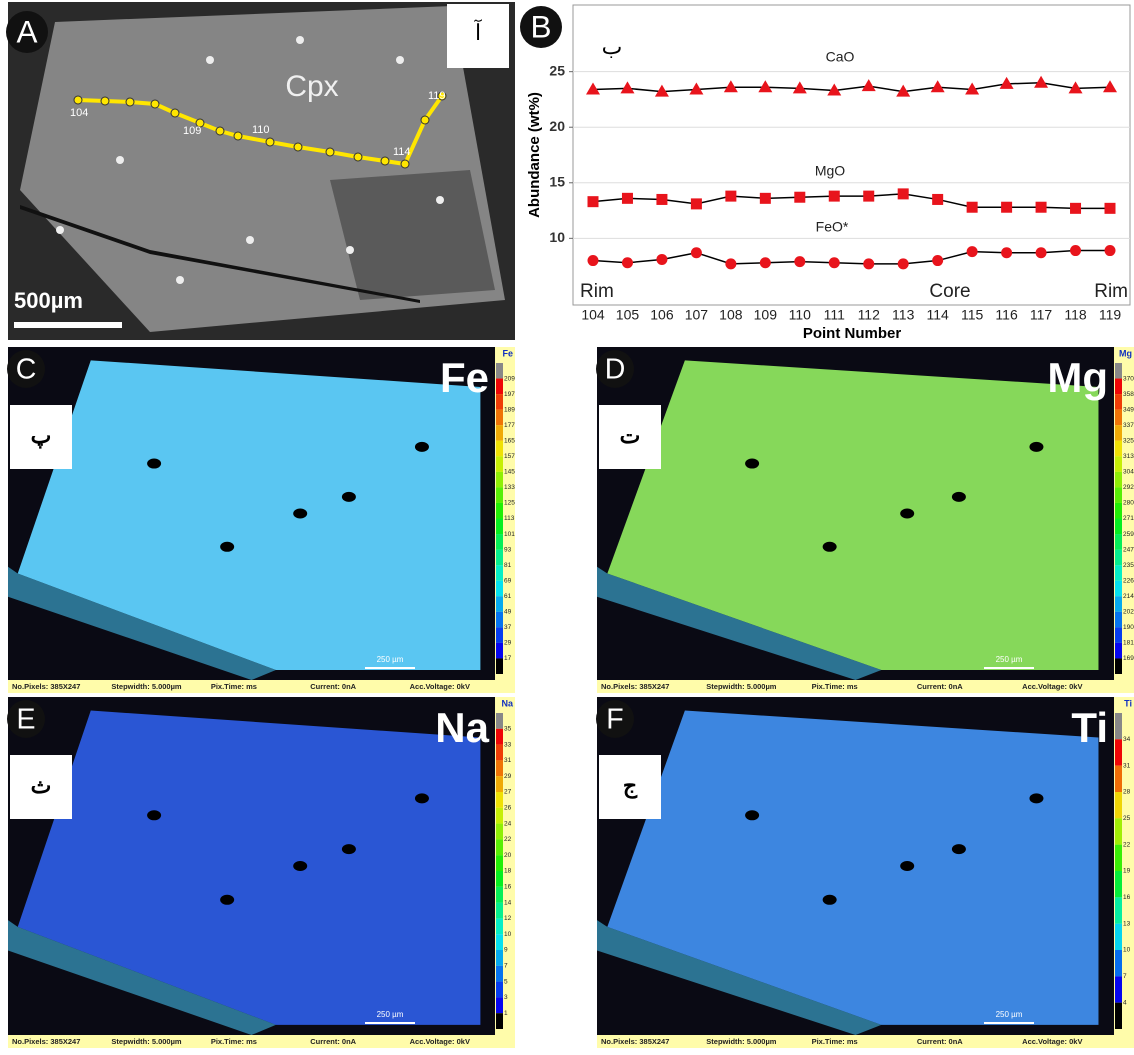 Image resolution: width=1134 pixels, height=1055 pixels. What do you see at coordinates (1128, 487) in the screenshot?
I see `colorbar-label: 292` at bounding box center [1128, 487].